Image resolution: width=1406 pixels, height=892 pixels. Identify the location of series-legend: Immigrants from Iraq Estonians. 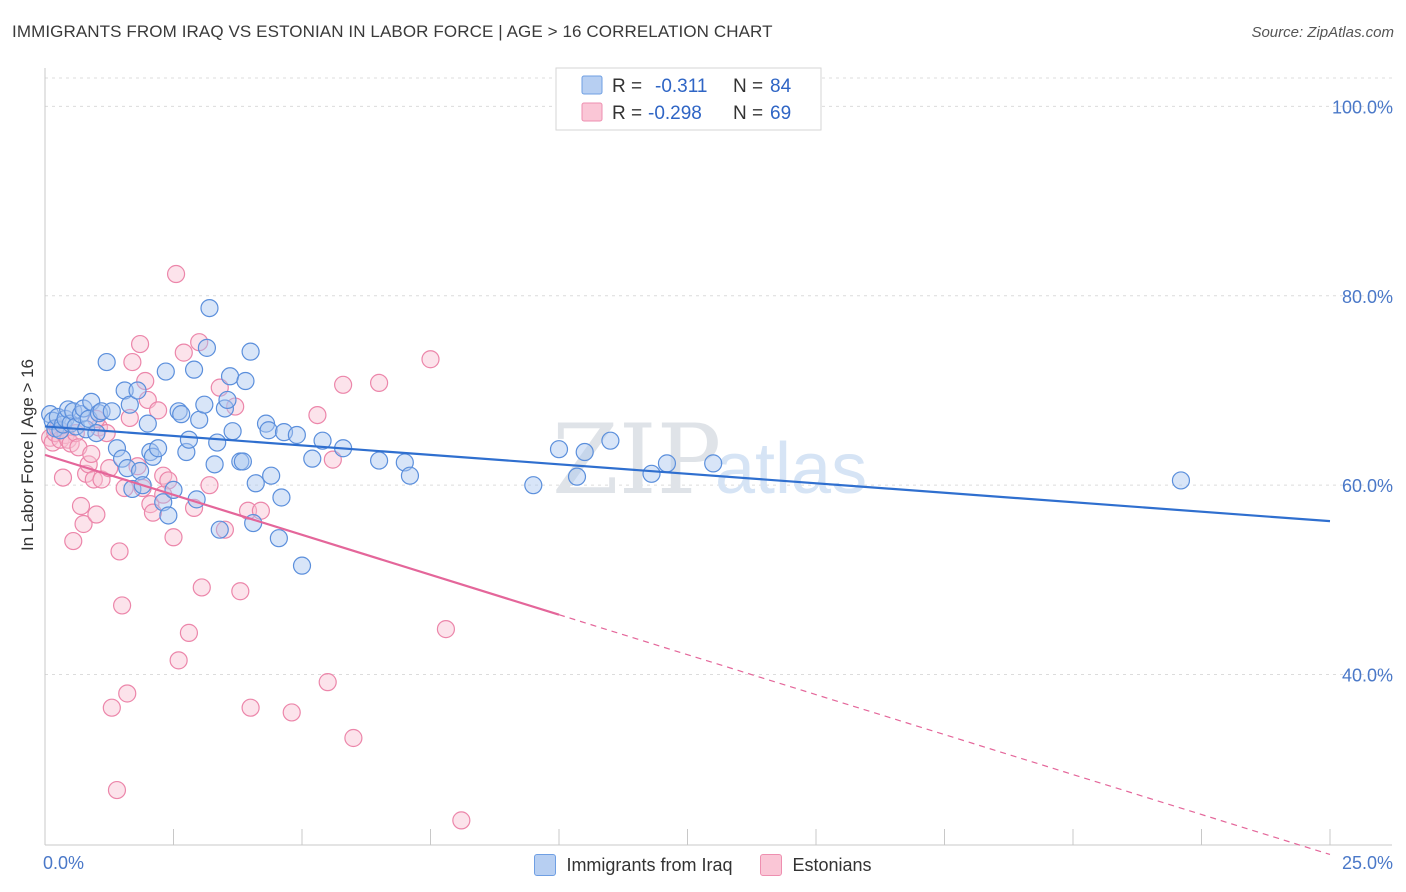
(703, 865).